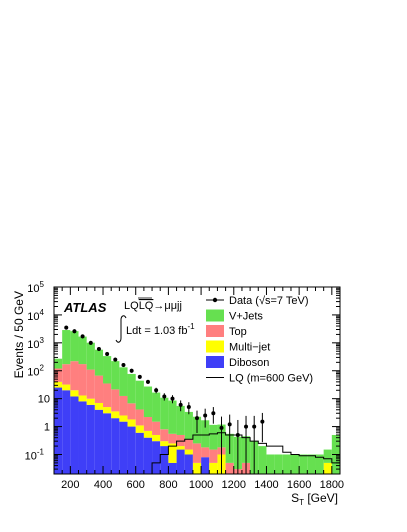  Describe the element at coordinates (168, 485) in the screenshot. I see `x-tick-label: 800` at that location.